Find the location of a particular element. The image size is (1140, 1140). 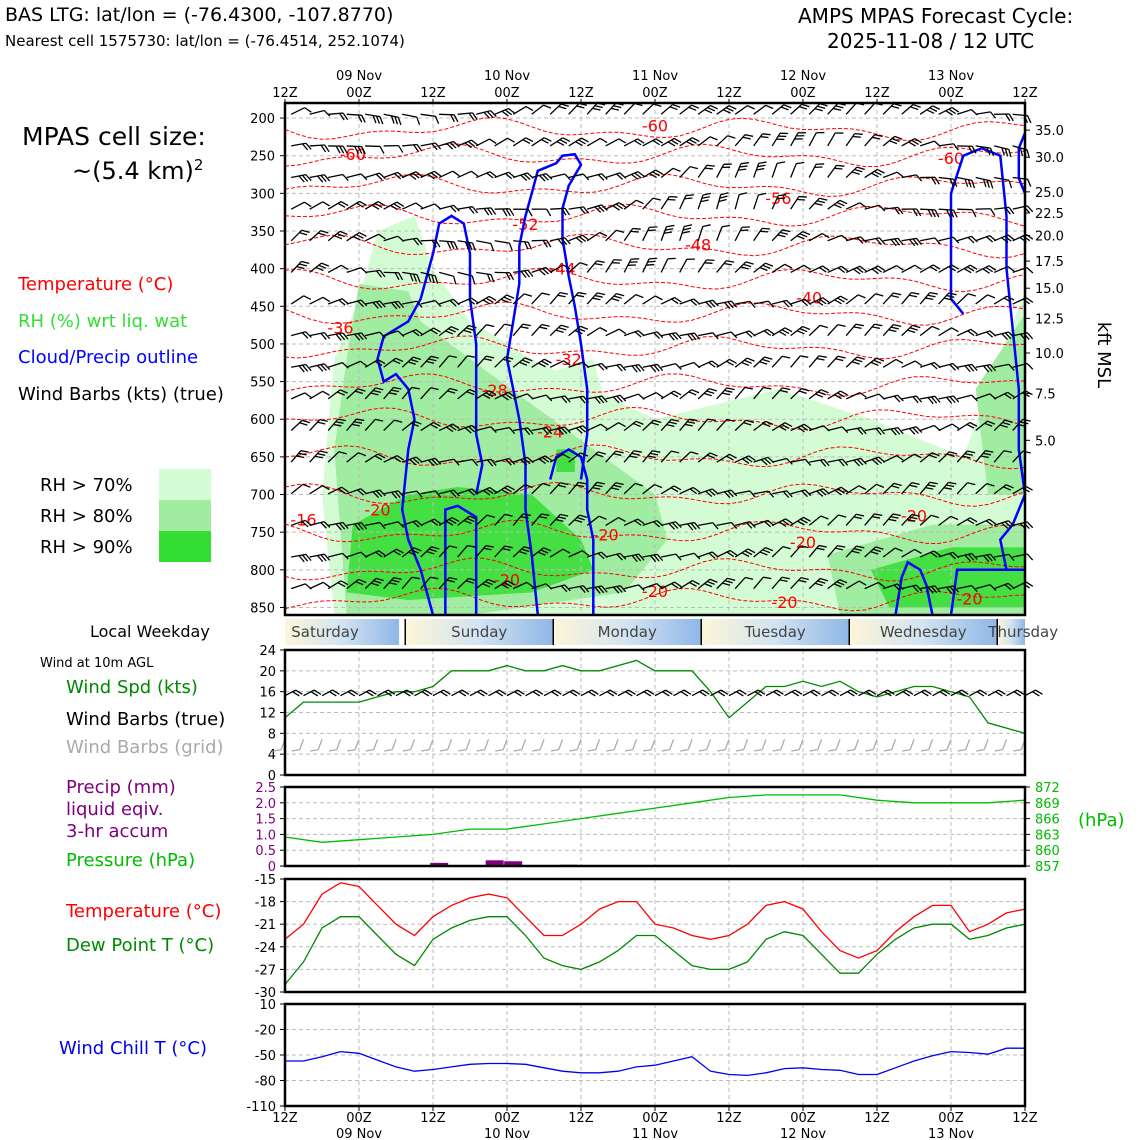

temp-label: -36 is located at coordinates (340, 327).